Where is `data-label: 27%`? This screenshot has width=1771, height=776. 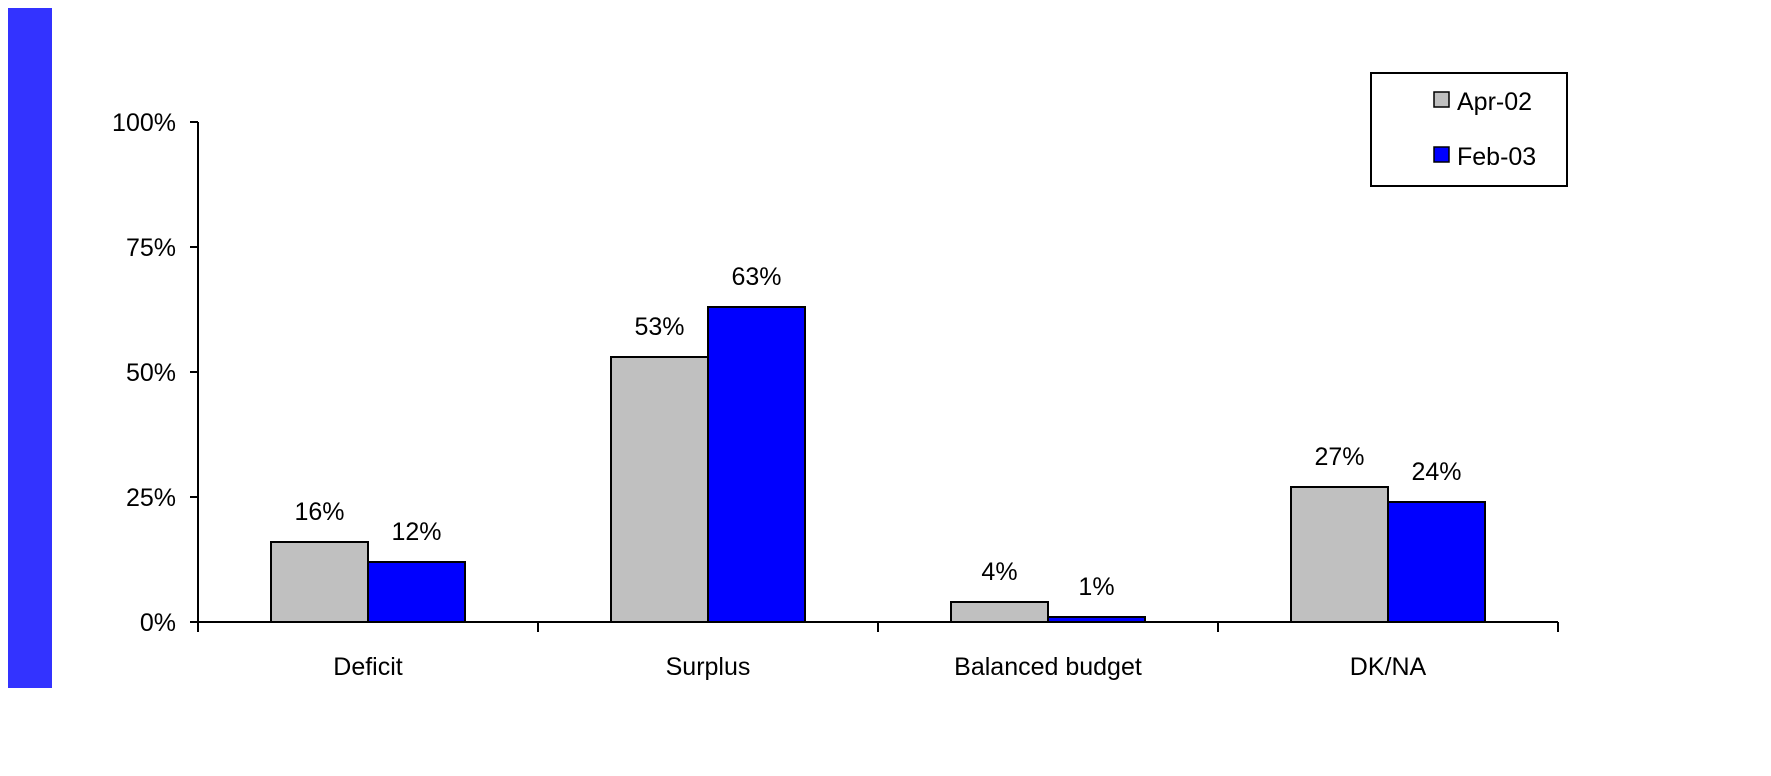 data-label: 27% is located at coordinates (1339, 457).